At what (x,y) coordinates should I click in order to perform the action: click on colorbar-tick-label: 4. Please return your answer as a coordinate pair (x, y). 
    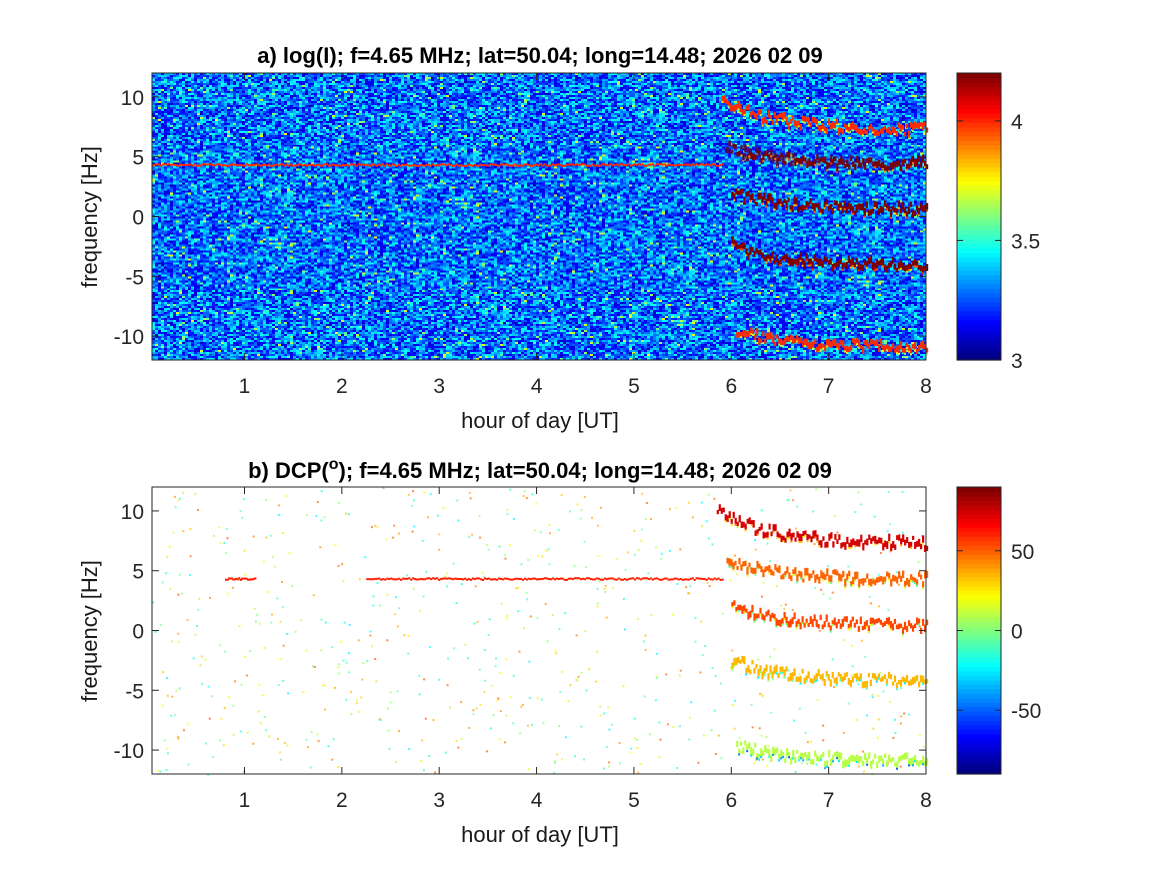
    Looking at the image, I should click on (1017, 122).